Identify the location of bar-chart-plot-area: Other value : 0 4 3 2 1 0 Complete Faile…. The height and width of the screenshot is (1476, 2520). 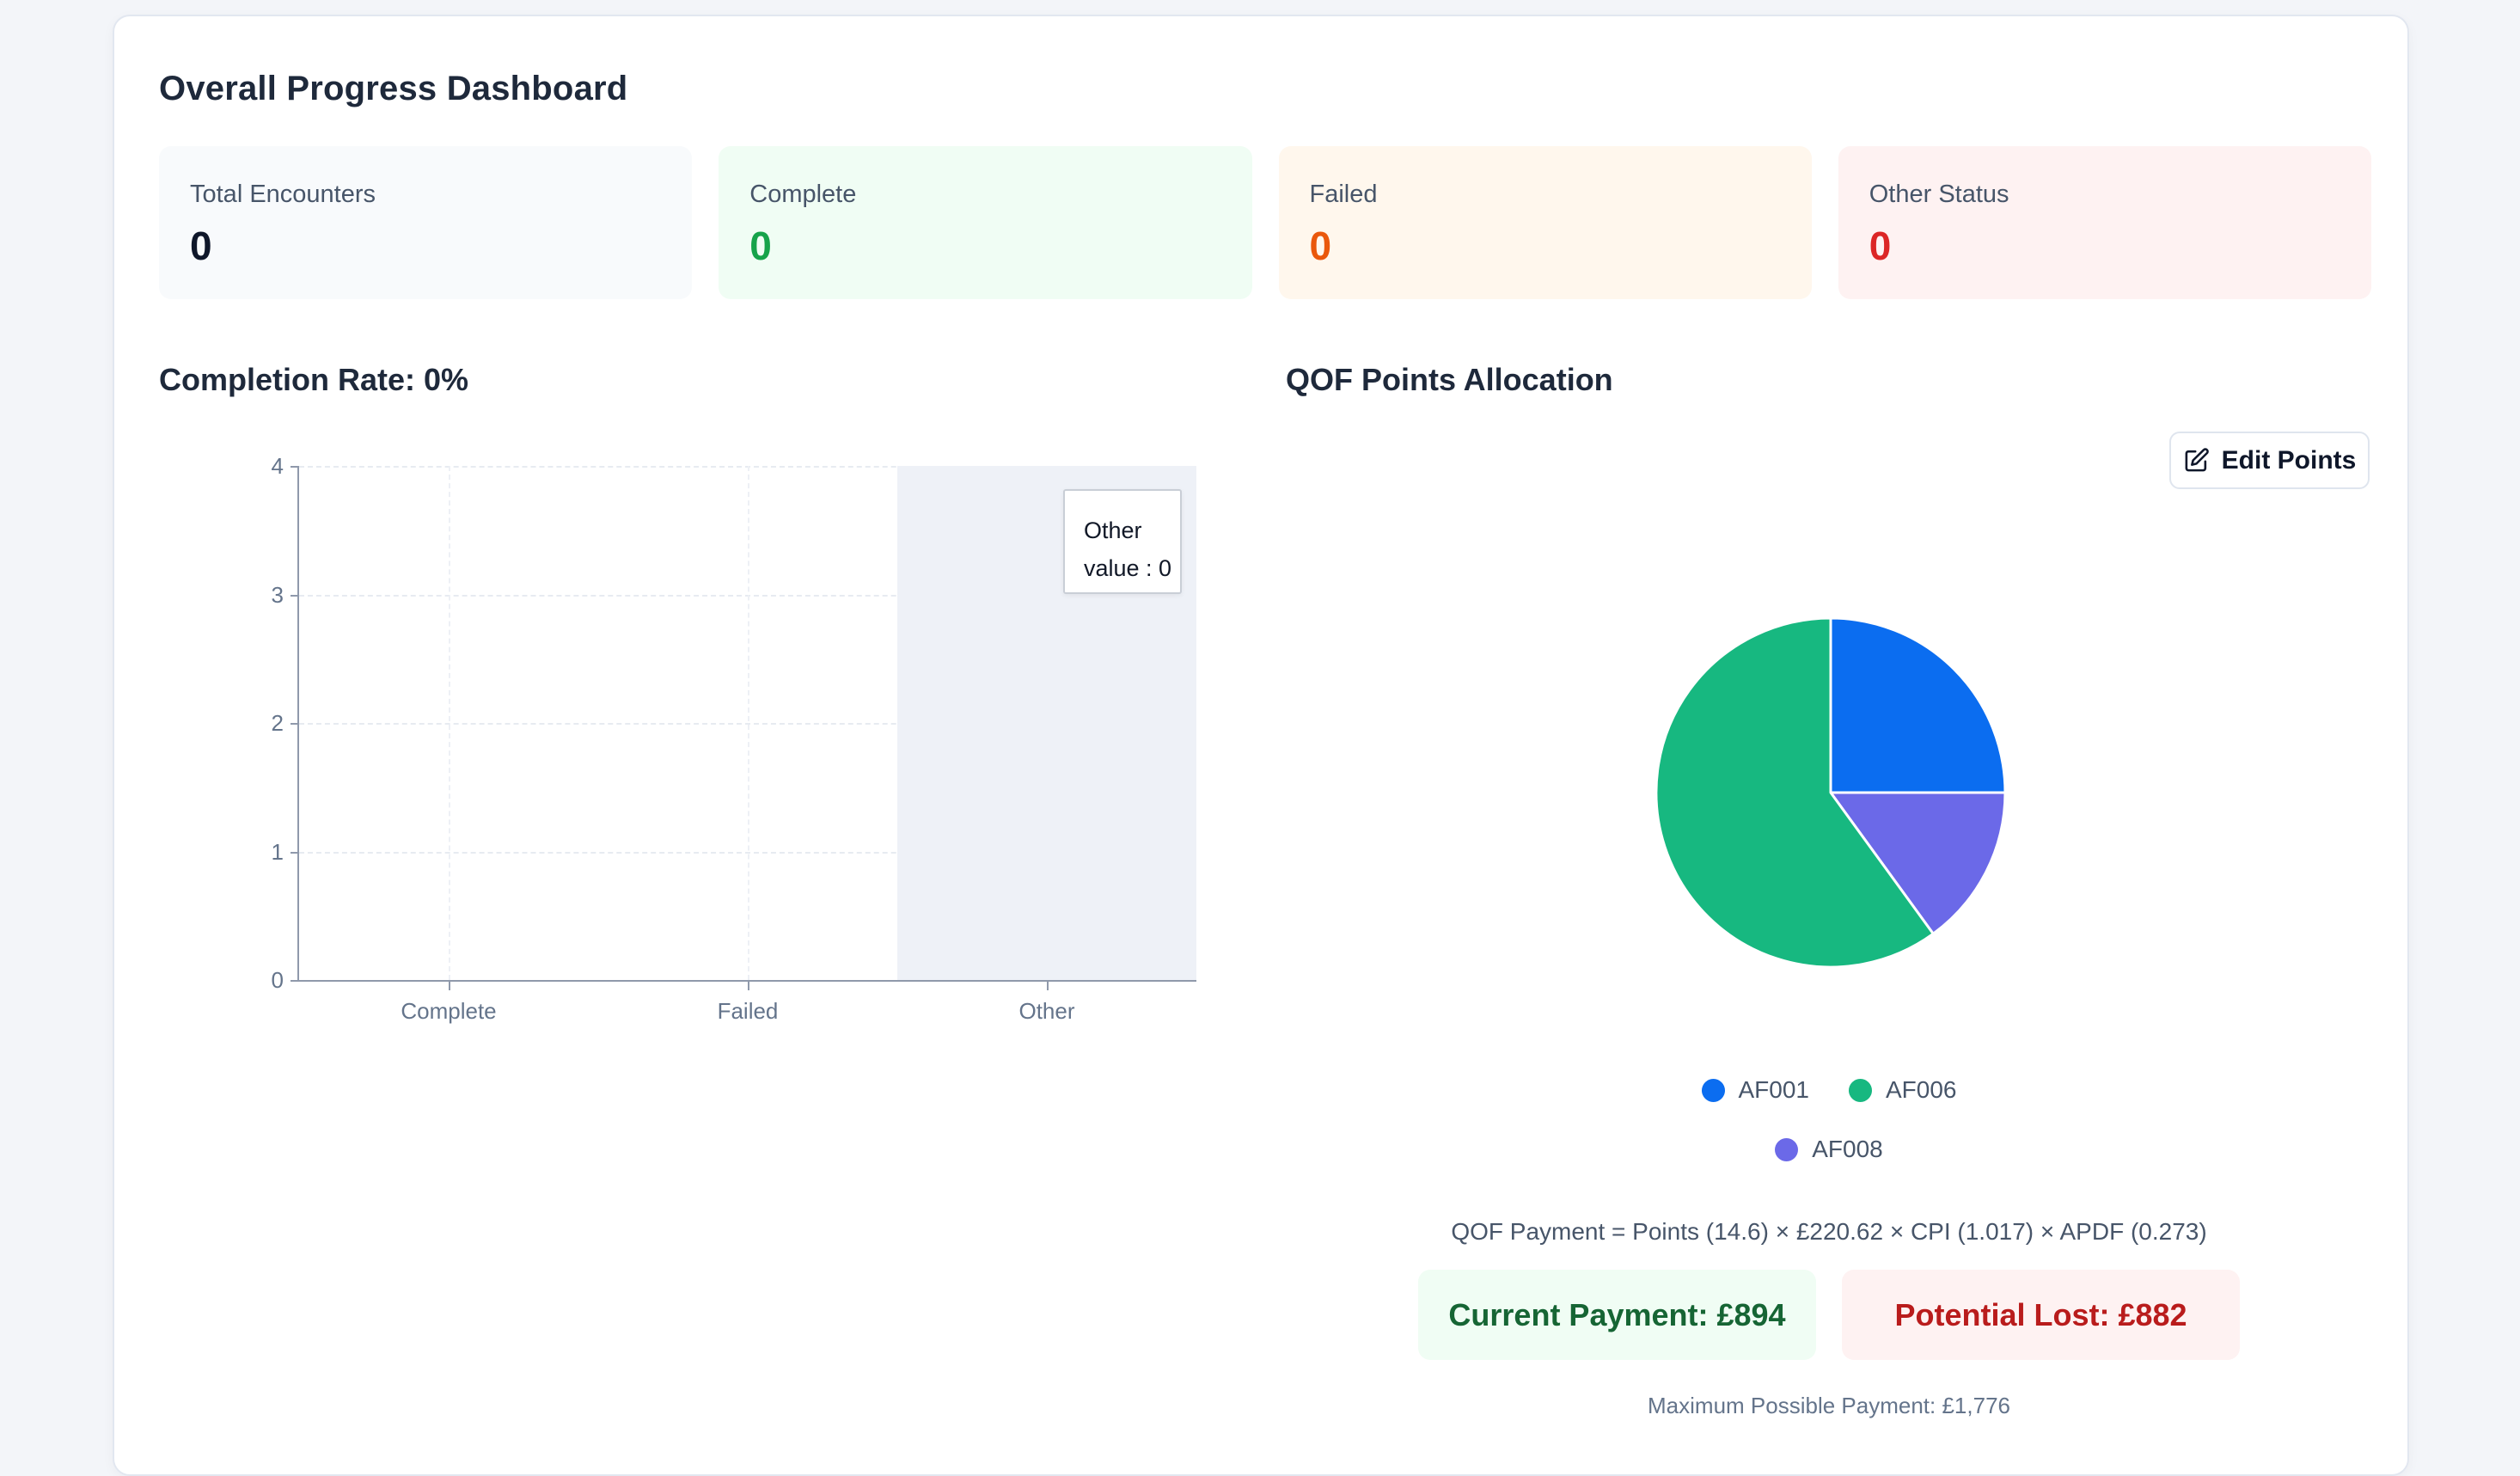
(734, 738).